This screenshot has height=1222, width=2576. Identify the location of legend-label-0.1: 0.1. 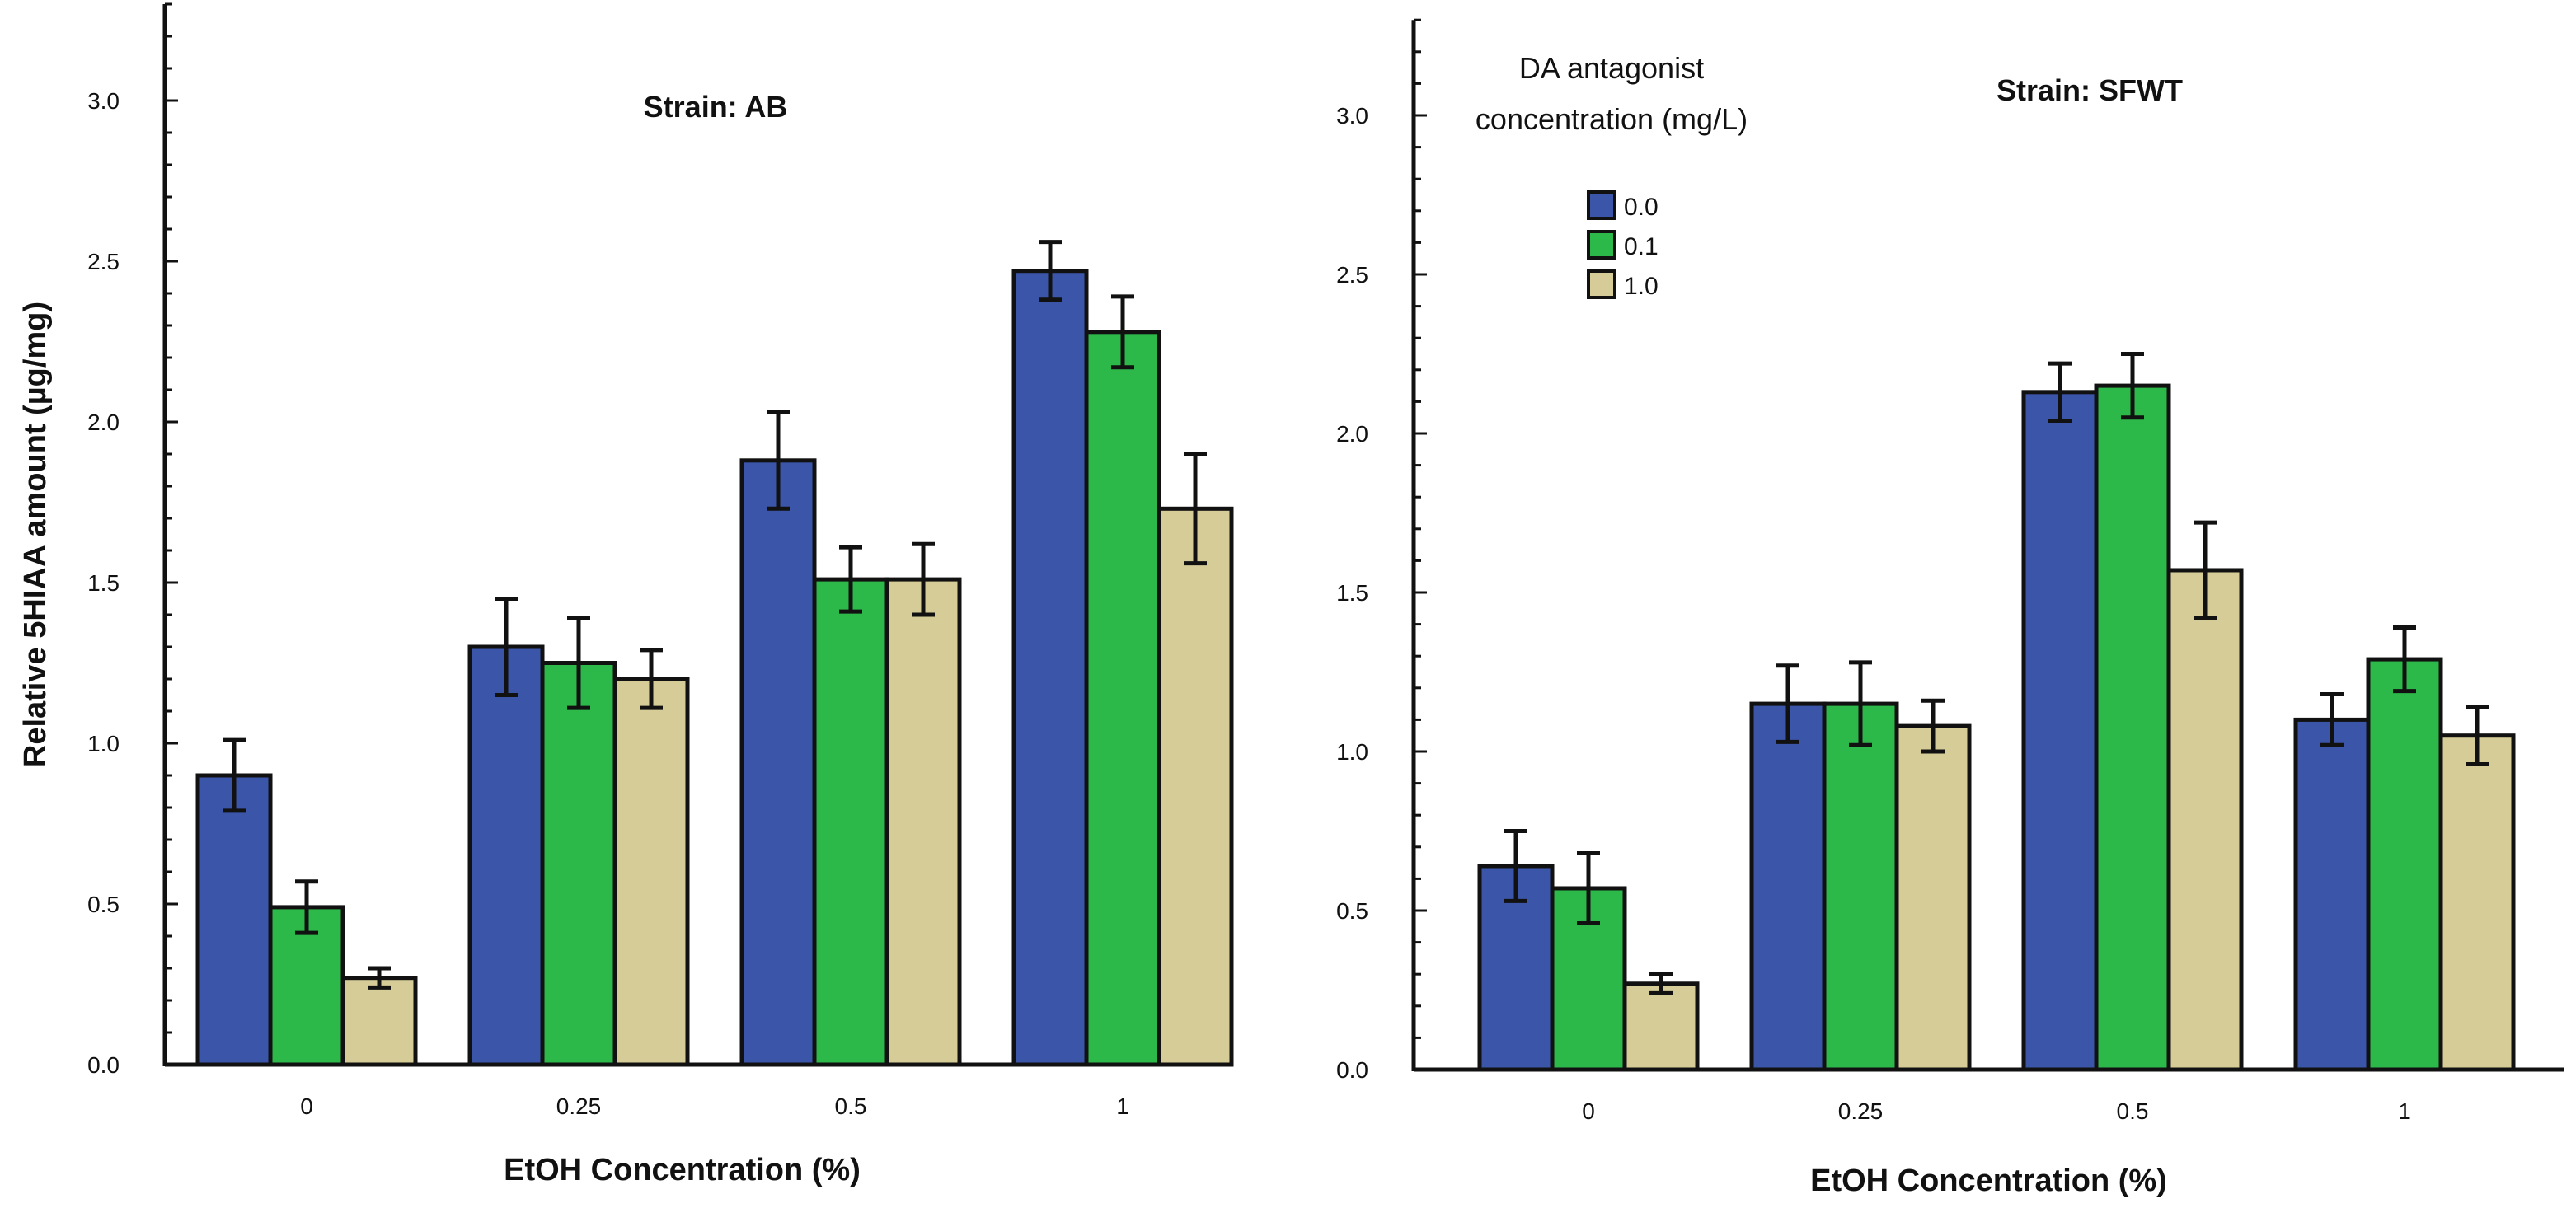
(1641, 246).